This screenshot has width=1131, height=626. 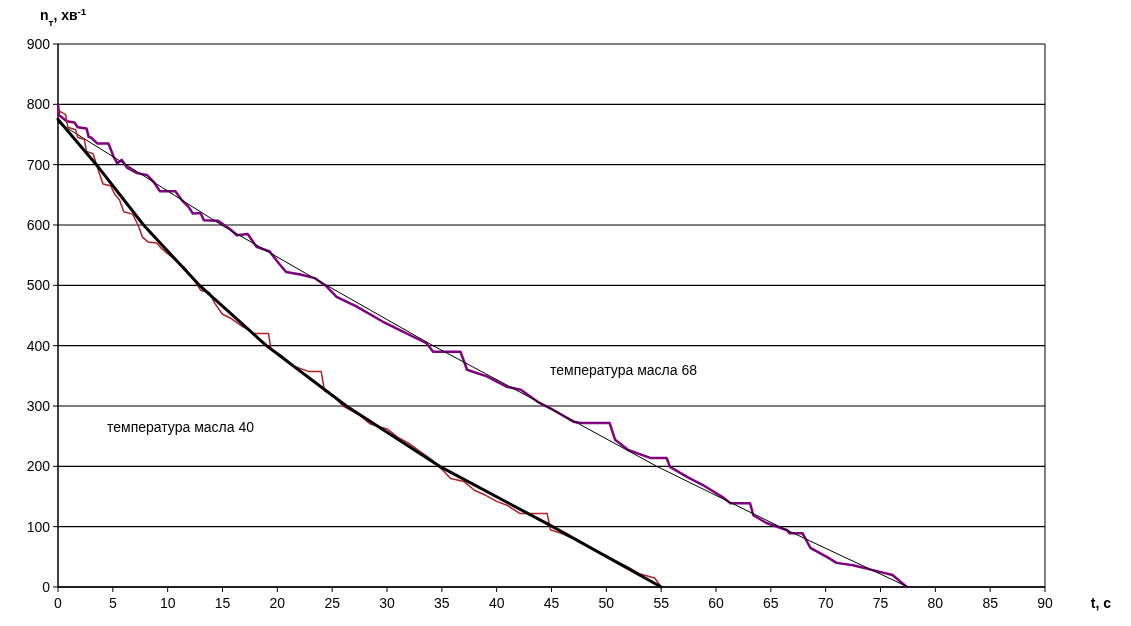 I want to click on x-tick-label: 5, so click(x=112, y=603).